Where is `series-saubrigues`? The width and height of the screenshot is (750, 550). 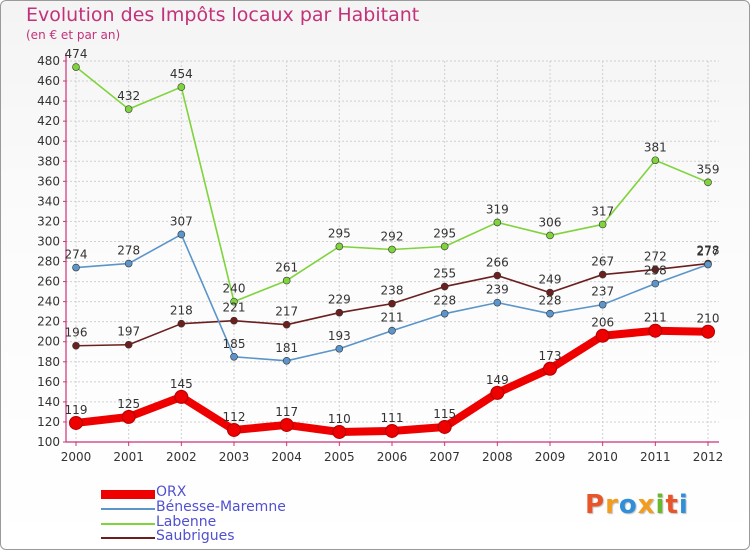
series-saubrigues is located at coordinates (392, 304).